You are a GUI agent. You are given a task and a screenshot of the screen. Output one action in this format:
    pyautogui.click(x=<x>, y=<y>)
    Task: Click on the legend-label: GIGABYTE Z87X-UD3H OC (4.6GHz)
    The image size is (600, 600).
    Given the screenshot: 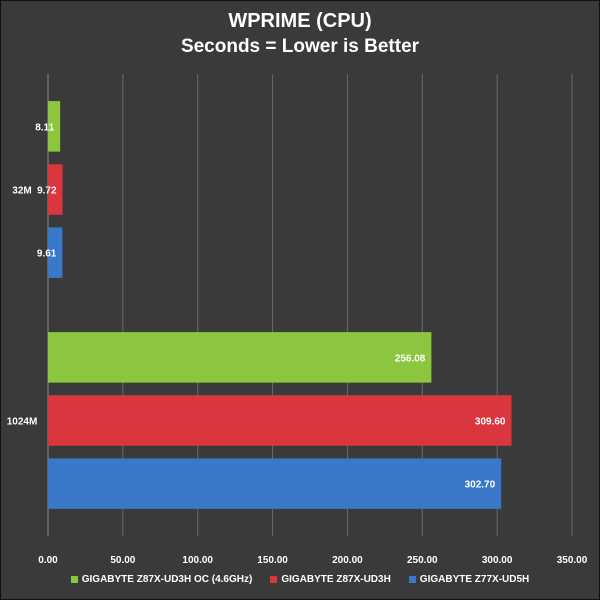 What is the action you would take?
    pyautogui.click(x=167, y=579)
    